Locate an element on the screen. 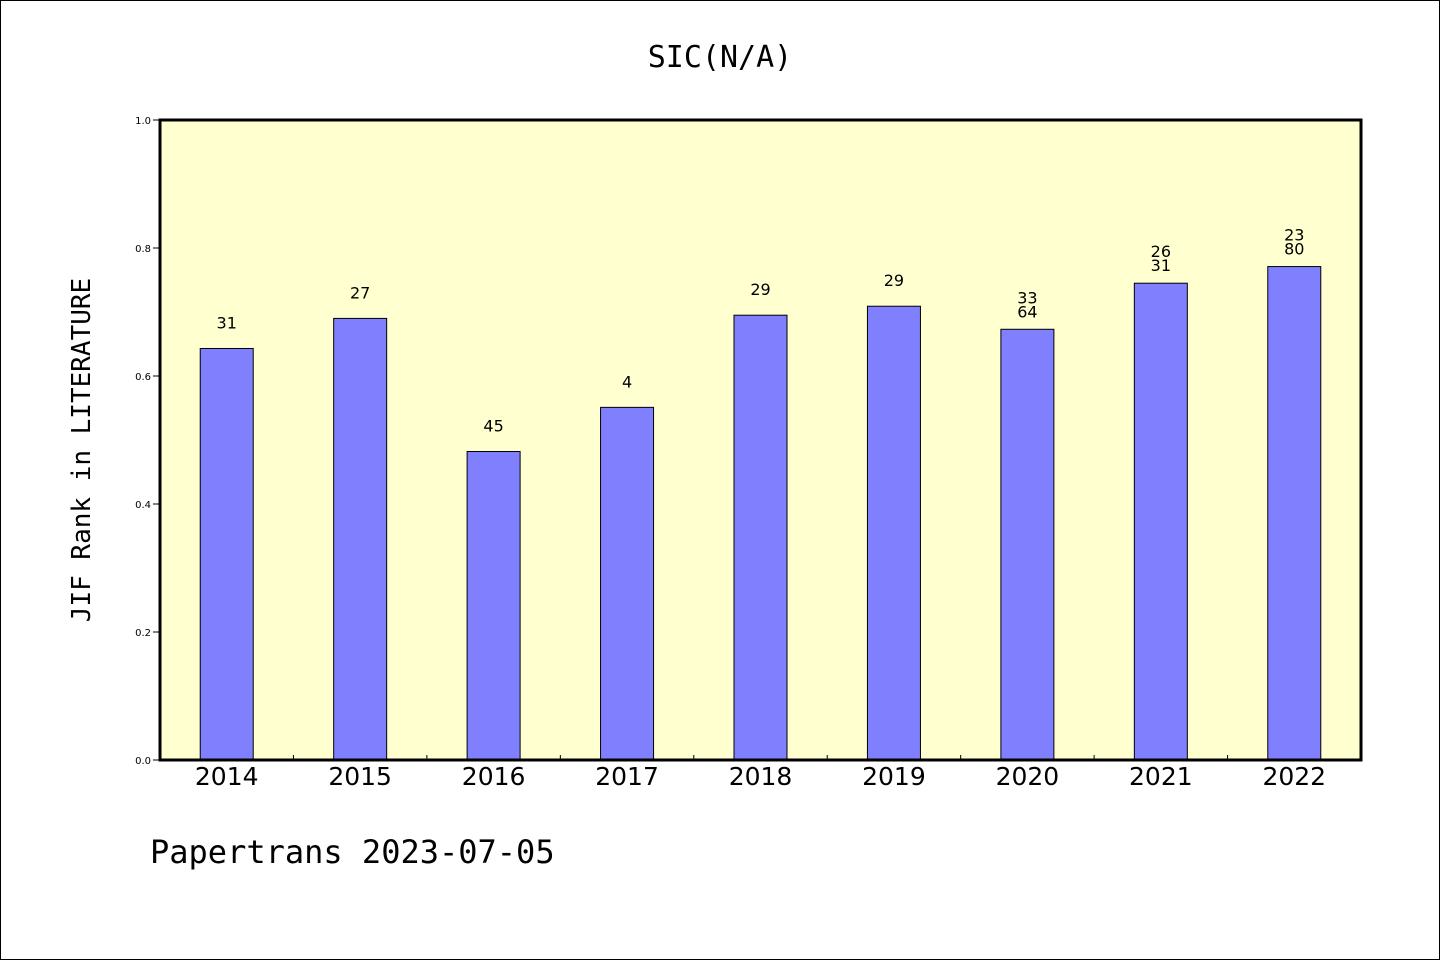  x-tick-label: 2020 is located at coordinates (1028, 776).